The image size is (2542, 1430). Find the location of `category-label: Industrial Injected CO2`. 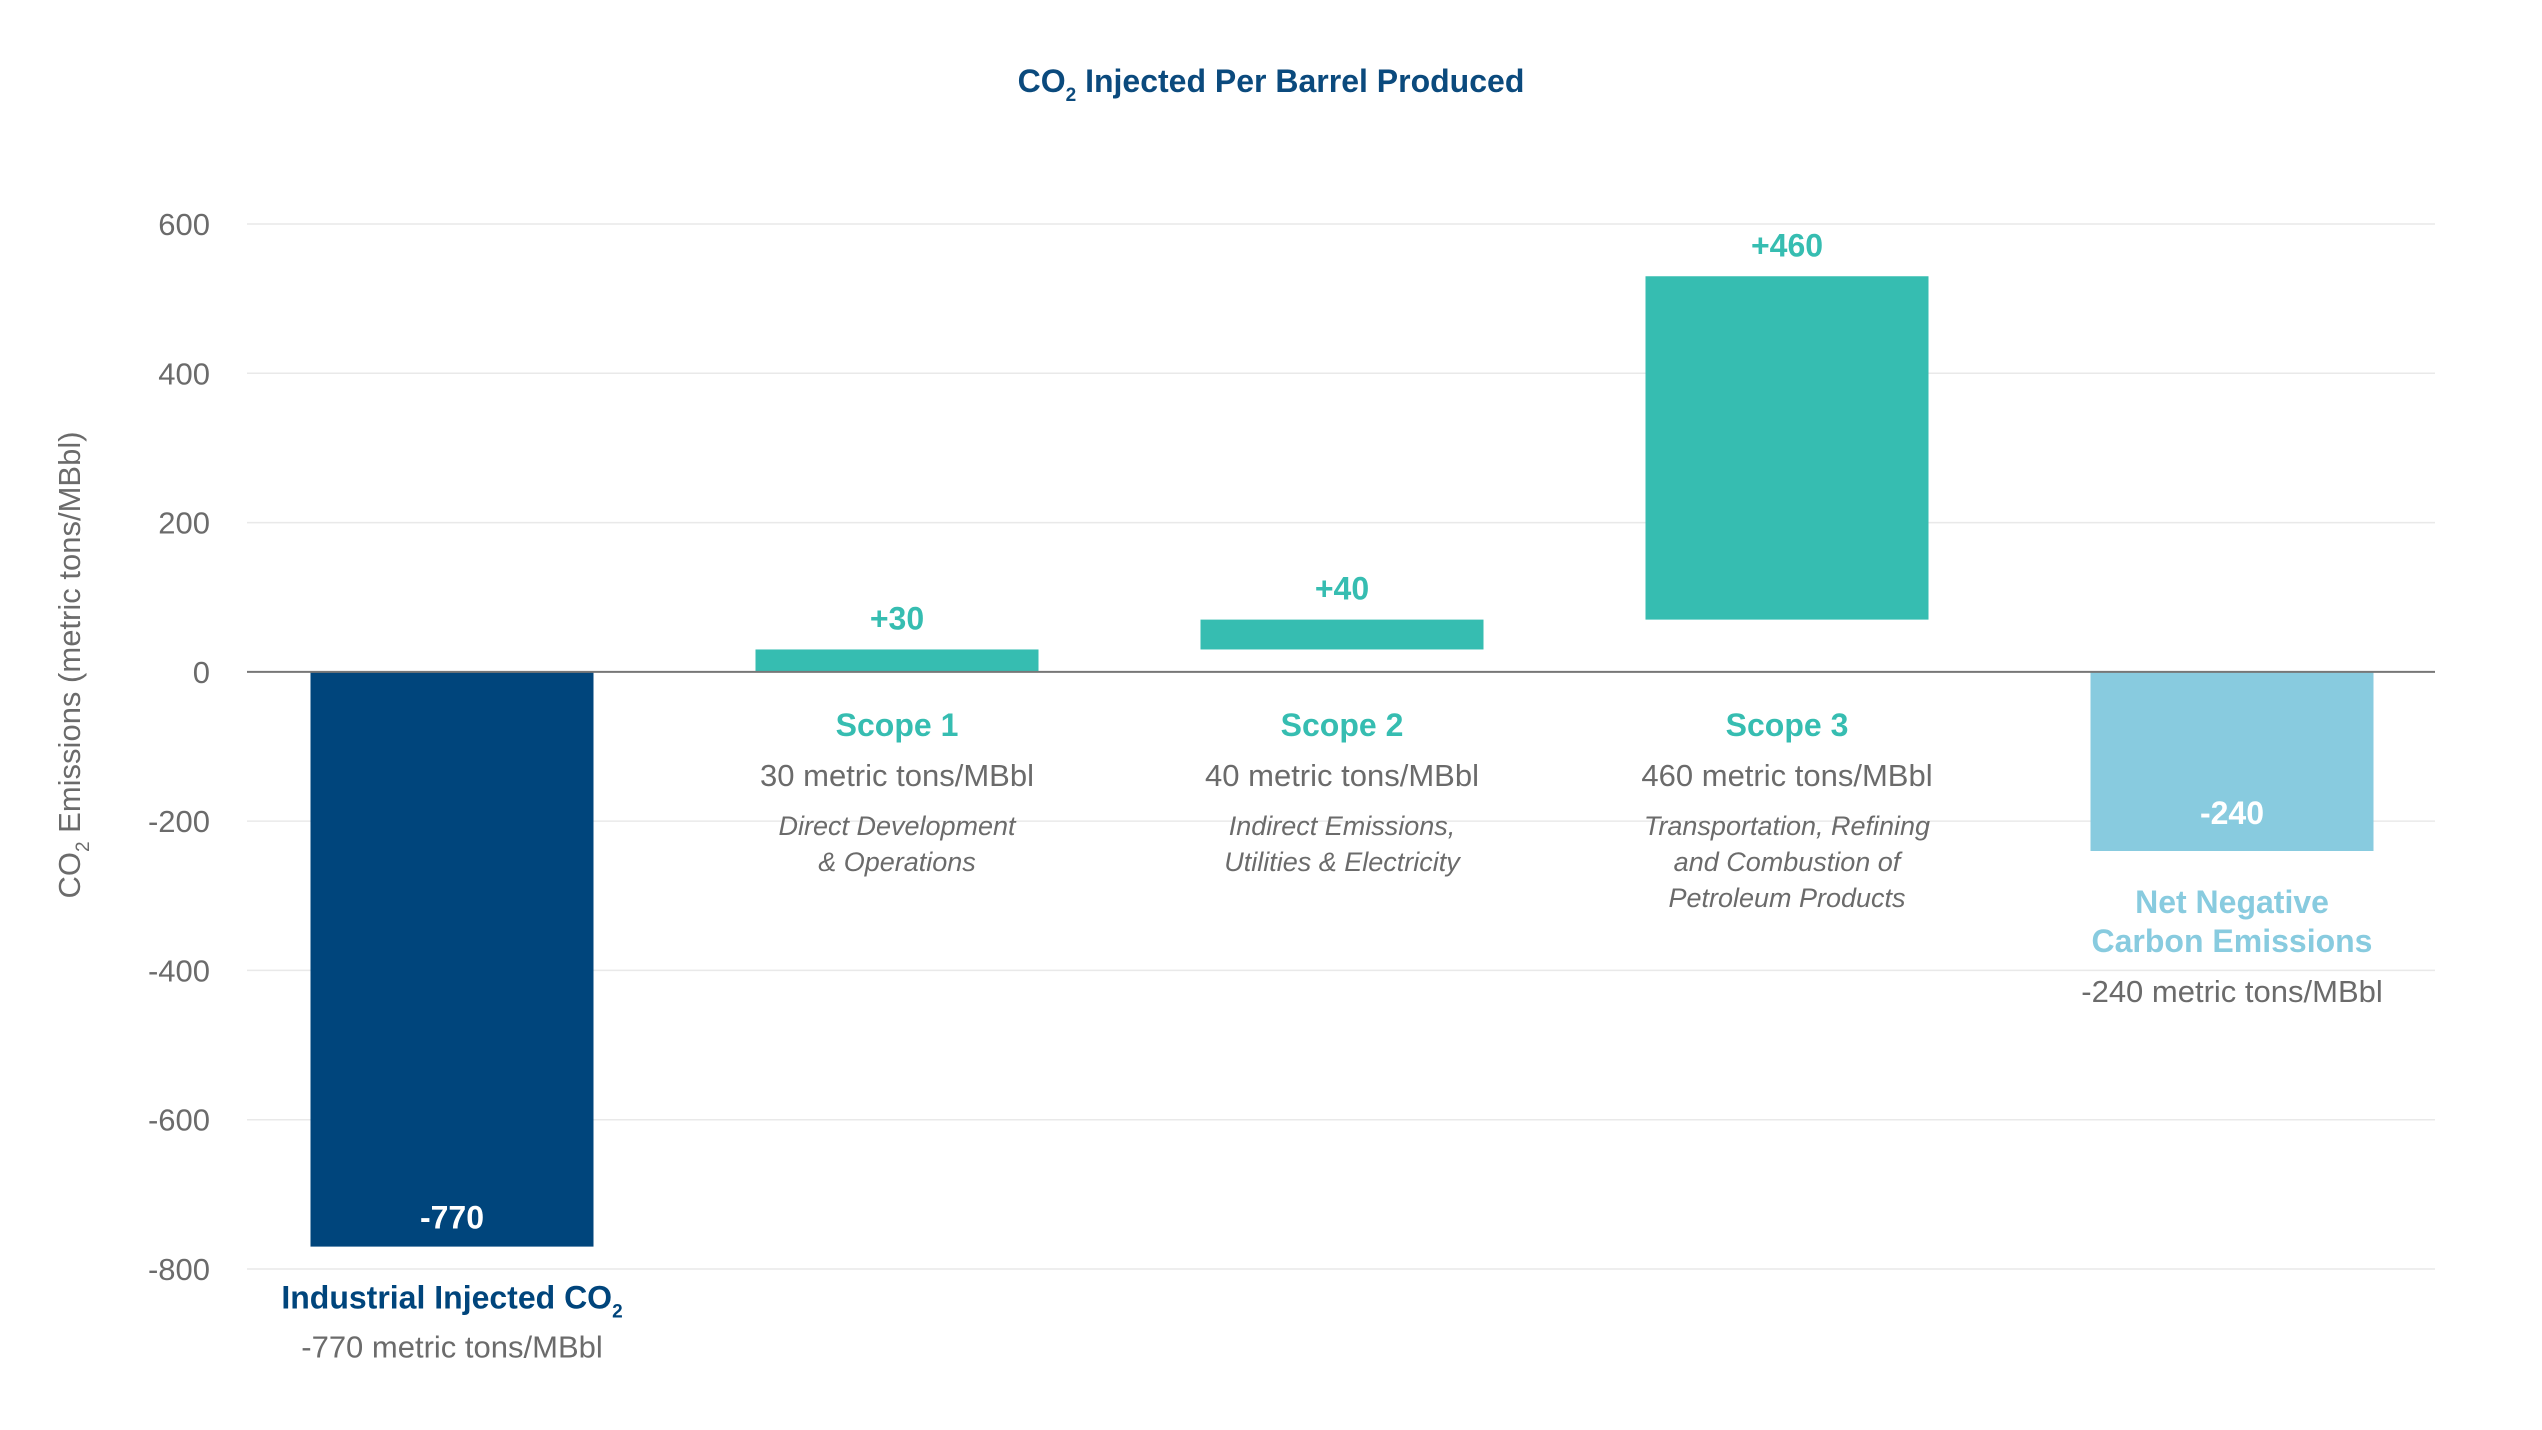

category-label: Industrial Injected CO2 is located at coordinates (451, 1301).